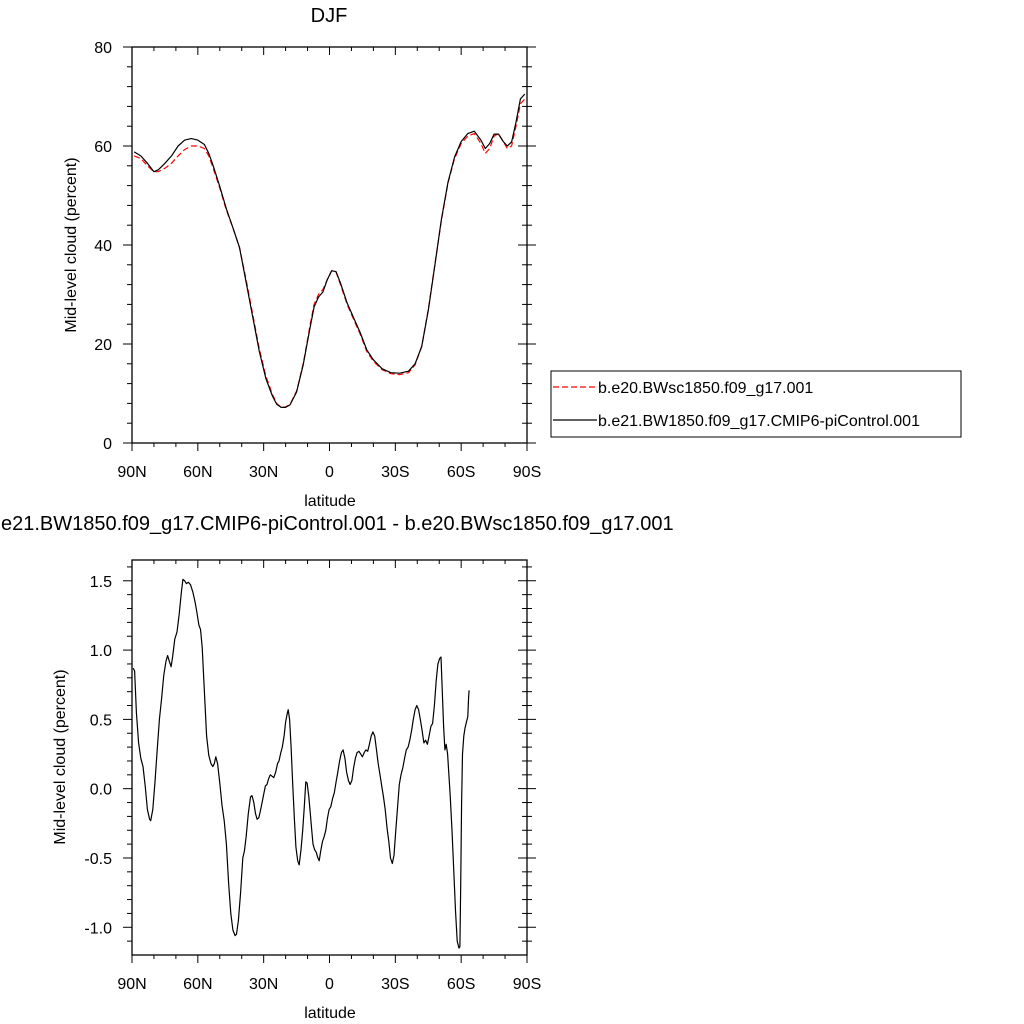  What do you see at coordinates (107, 444) in the screenshot?
I see `y-tick-label: 0` at bounding box center [107, 444].